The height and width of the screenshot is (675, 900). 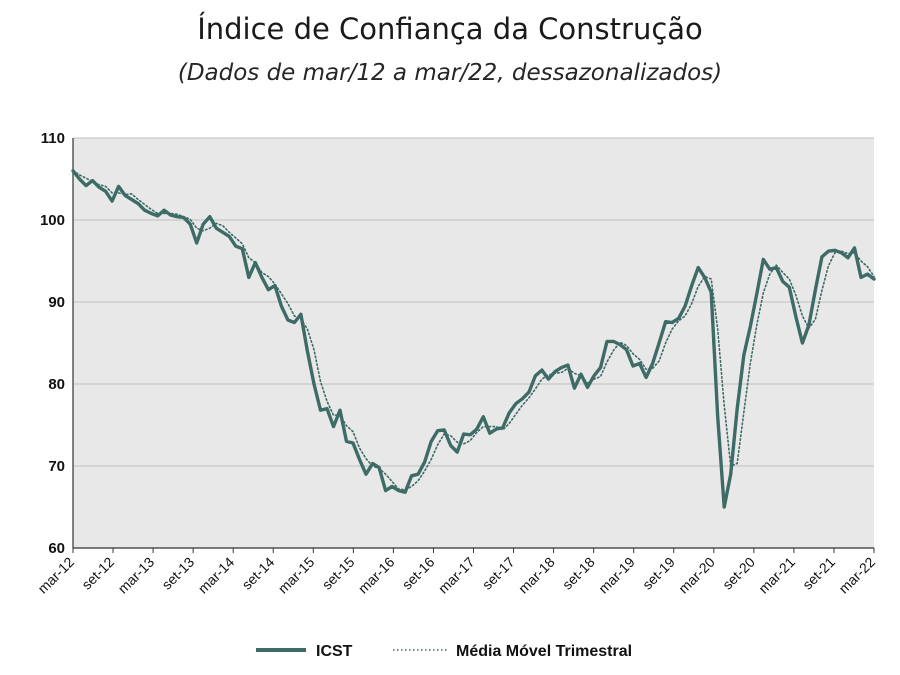 What do you see at coordinates (56, 548) in the screenshot?
I see `y-tick-label: 60` at bounding box center [56, 548].